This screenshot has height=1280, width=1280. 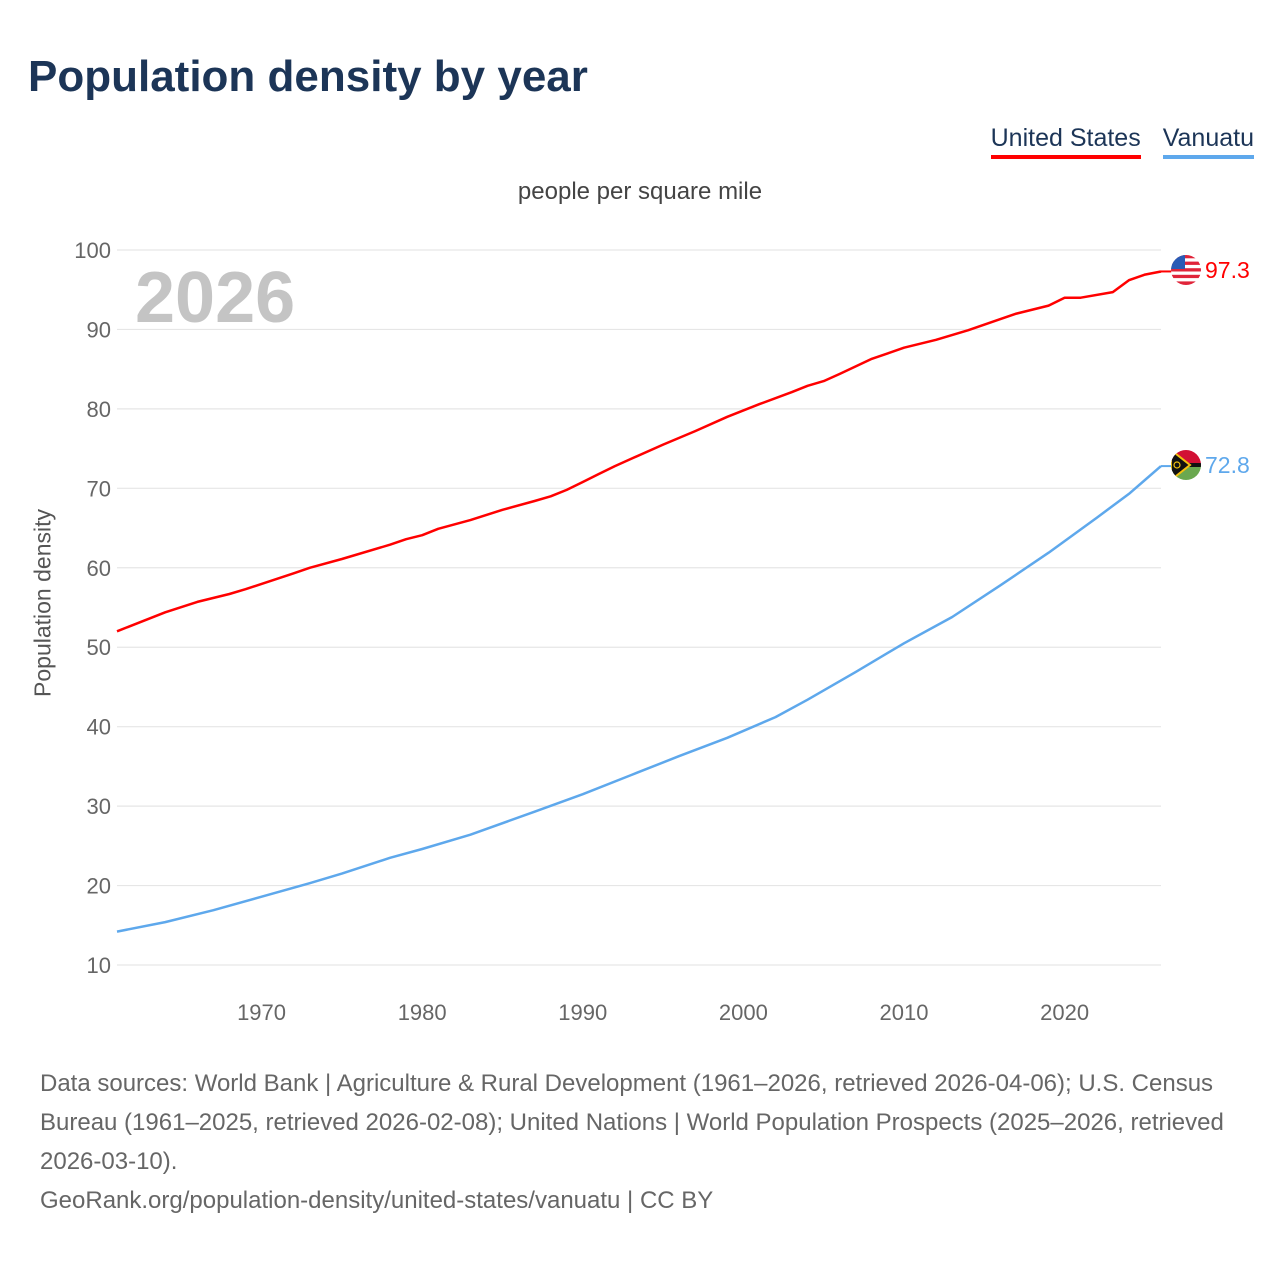 I want to click on y-tick-label: 20, so click(x=99, y=886).